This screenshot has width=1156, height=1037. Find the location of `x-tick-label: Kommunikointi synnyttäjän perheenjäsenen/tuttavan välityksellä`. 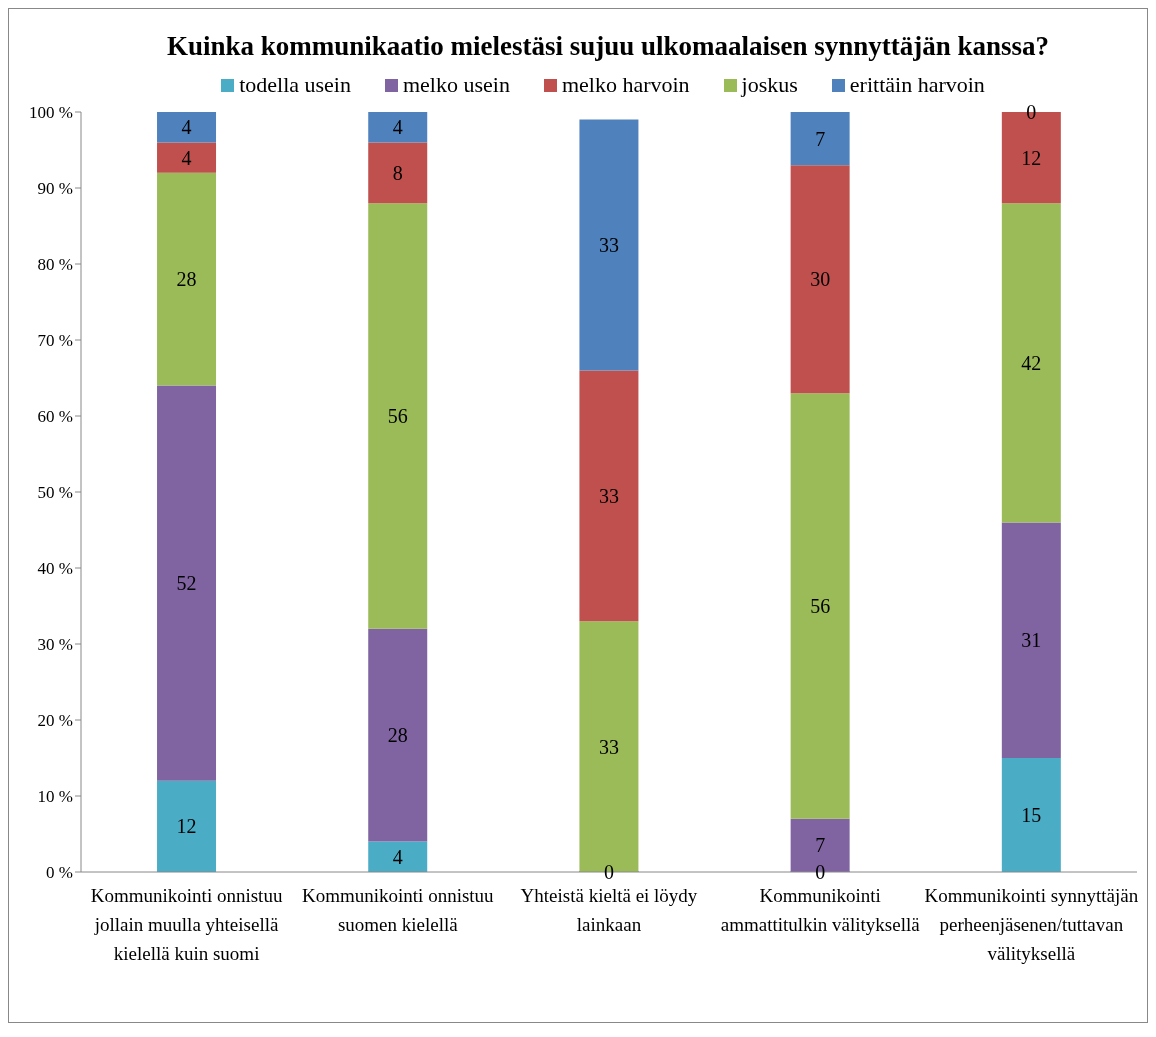

x-tick-label: Kommunikointi synnyttäjän perheenjäsenen/tuttavan välityksellä is located at coordinates (1031, 924).